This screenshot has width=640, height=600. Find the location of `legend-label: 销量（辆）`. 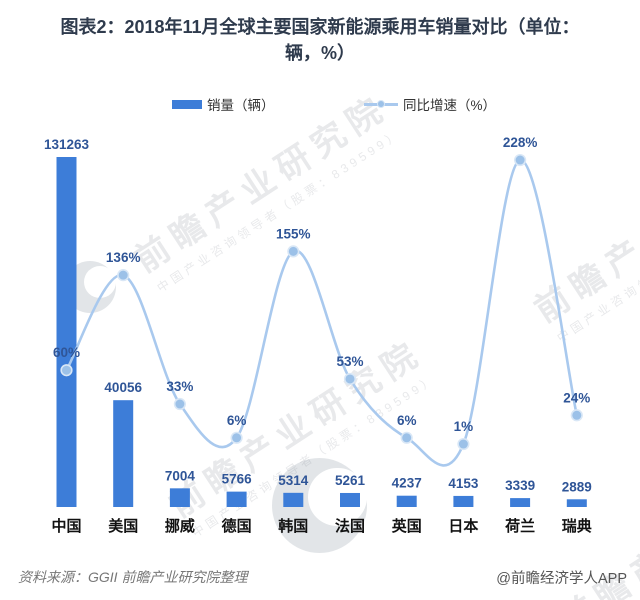

legend-label: 销量（辆） is located at coordinates (241, 105).